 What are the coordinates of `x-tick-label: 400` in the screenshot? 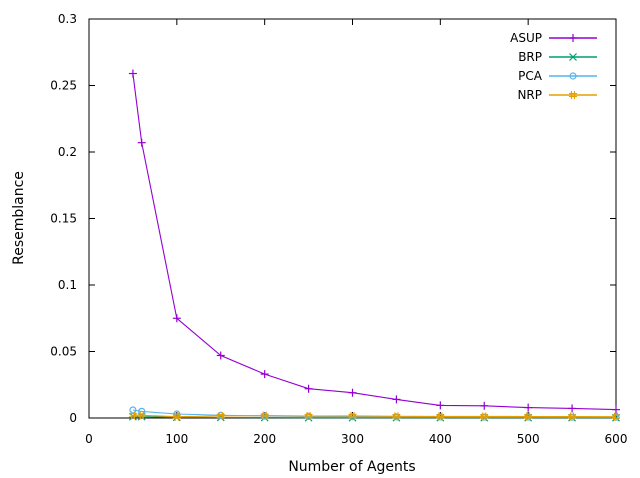 It's located at (440, 439).